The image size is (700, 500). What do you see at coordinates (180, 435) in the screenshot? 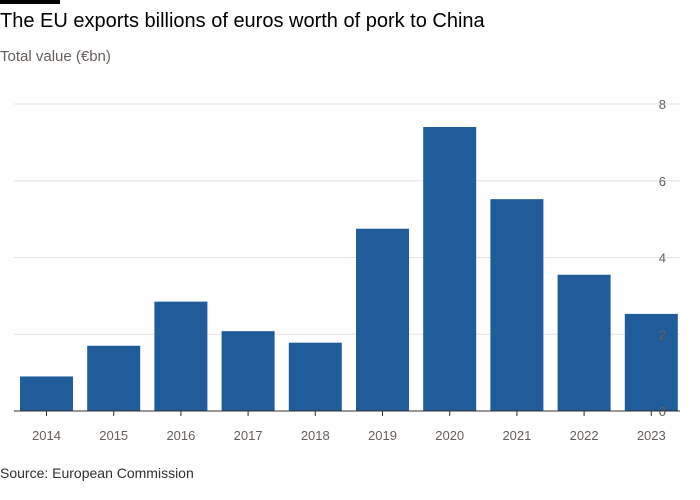
I see `x-tick-label: 2016` at bounding box center [180, 435].